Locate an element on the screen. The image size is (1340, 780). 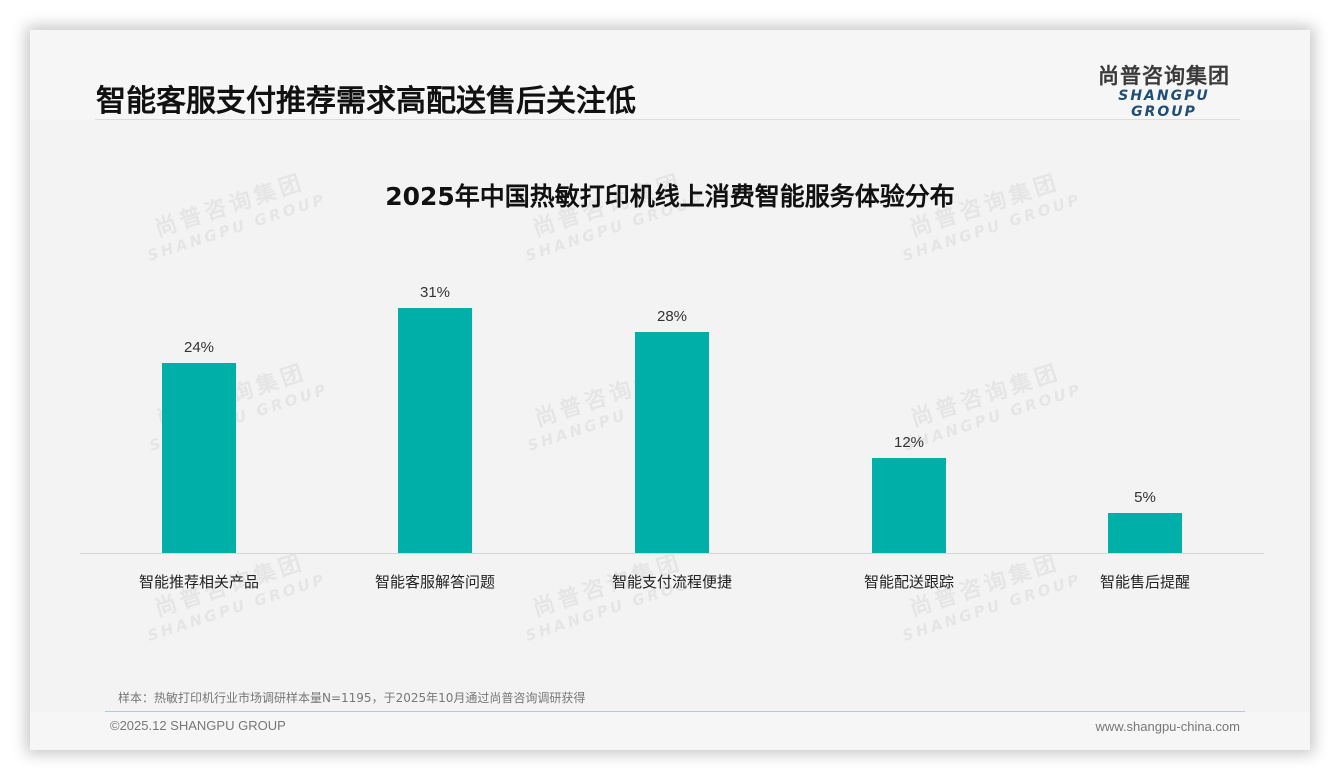
logo-cn-text: 尚普咨询集团 is located at coordinates (1164, 76).